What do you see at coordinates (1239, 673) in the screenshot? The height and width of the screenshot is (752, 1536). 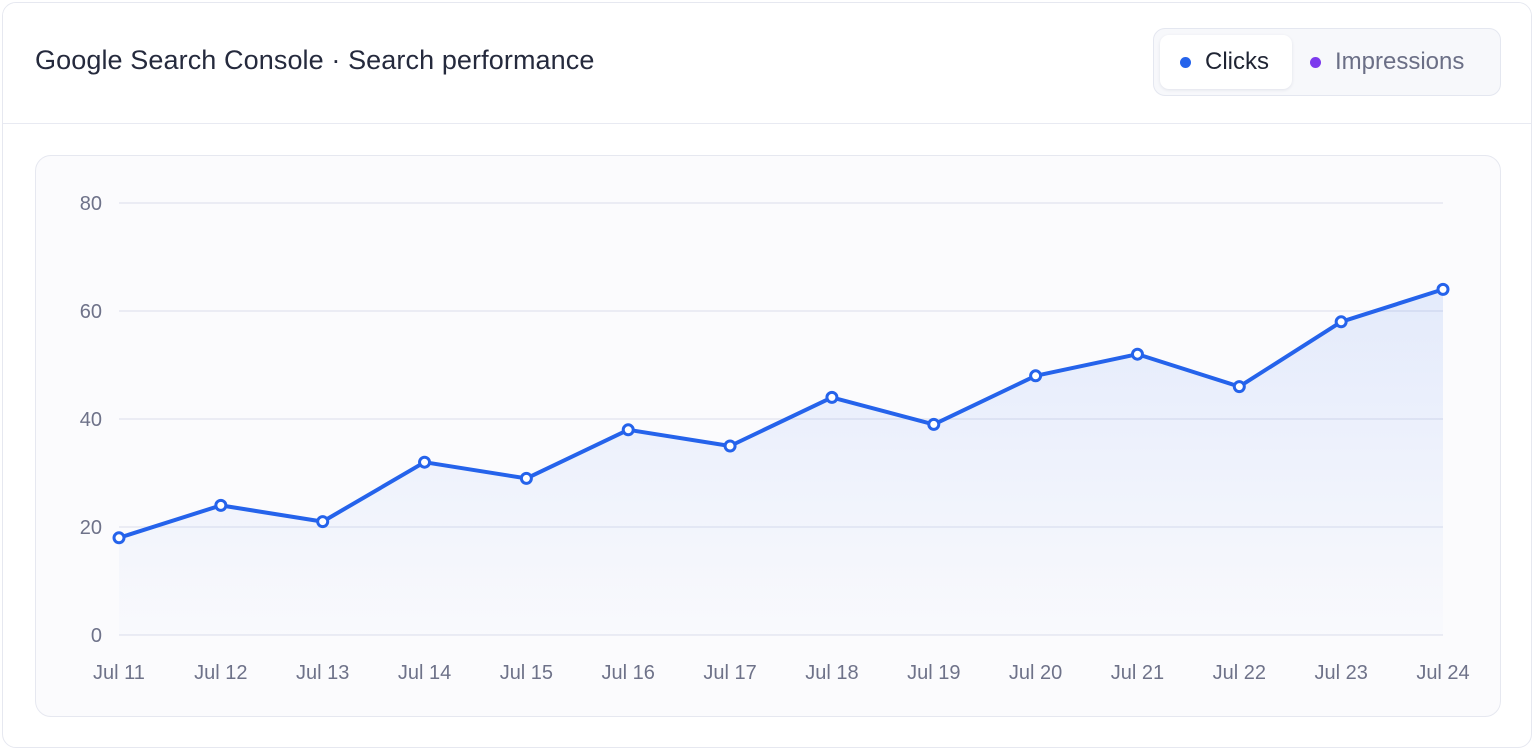 I see `x-tick-label: Jul 22` at bounding box center [1239, 673].